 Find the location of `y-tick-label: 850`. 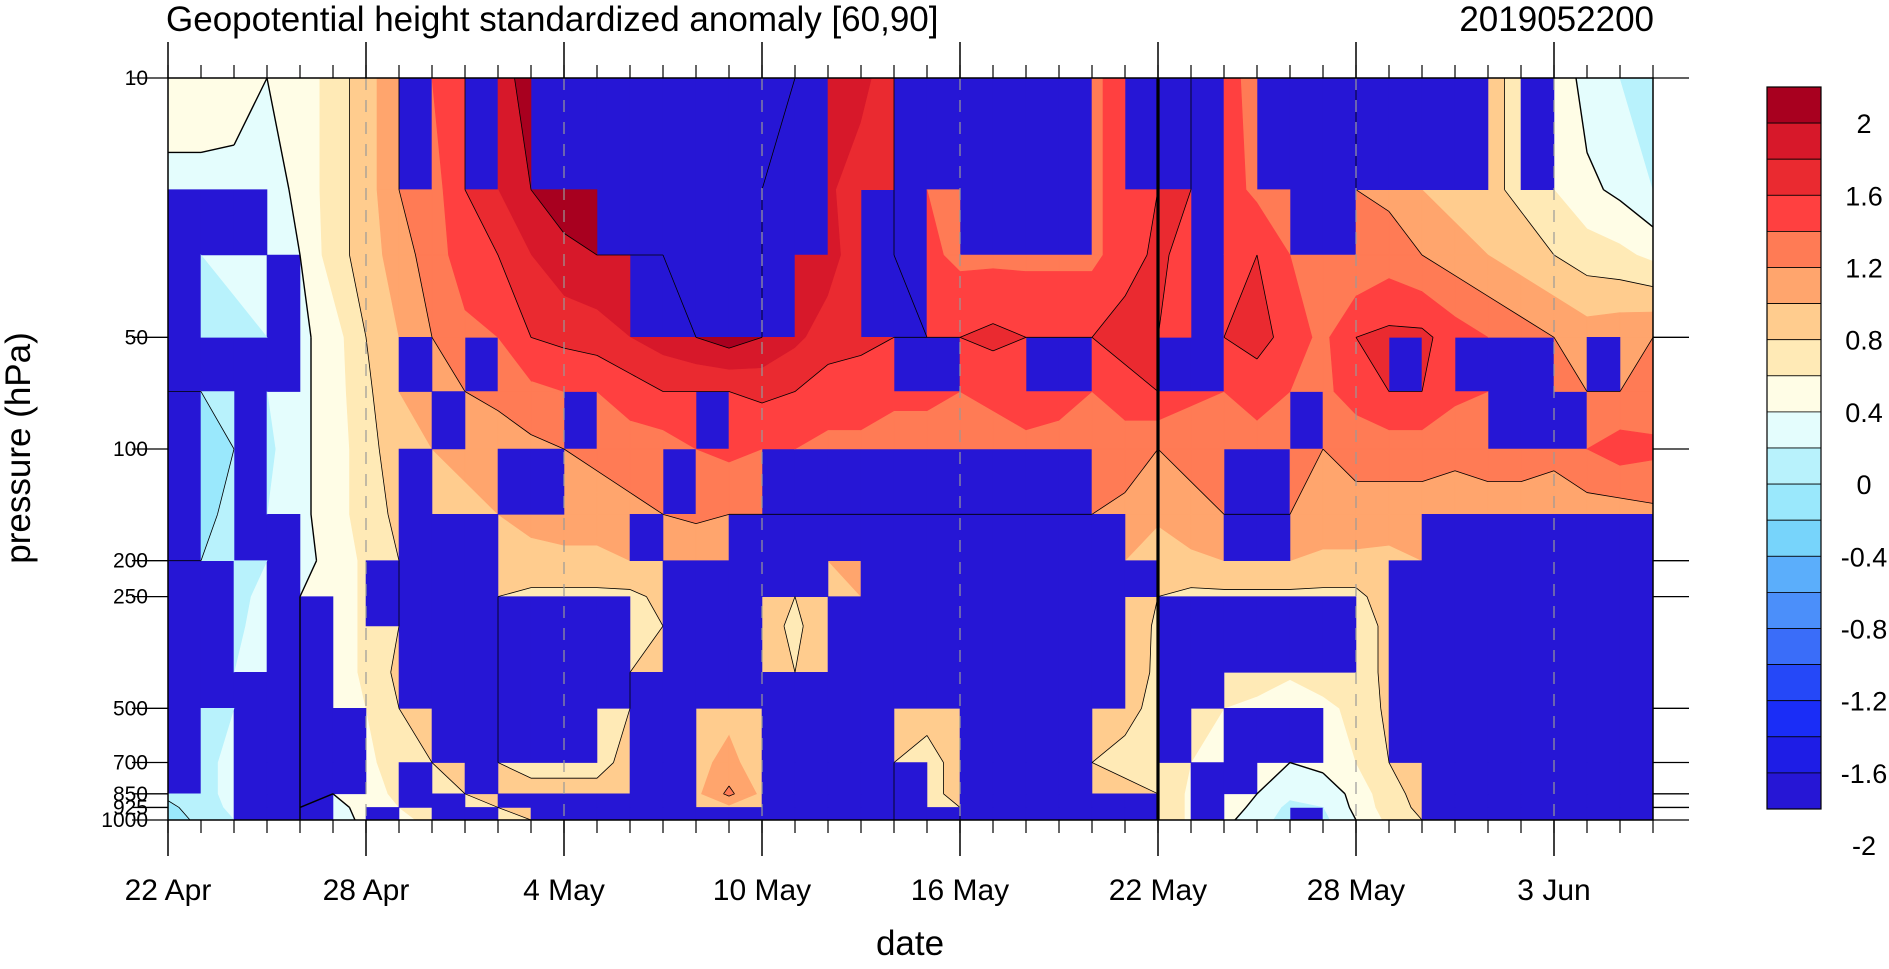

y-tick-label: 850 is located at coordinates (130, 794).